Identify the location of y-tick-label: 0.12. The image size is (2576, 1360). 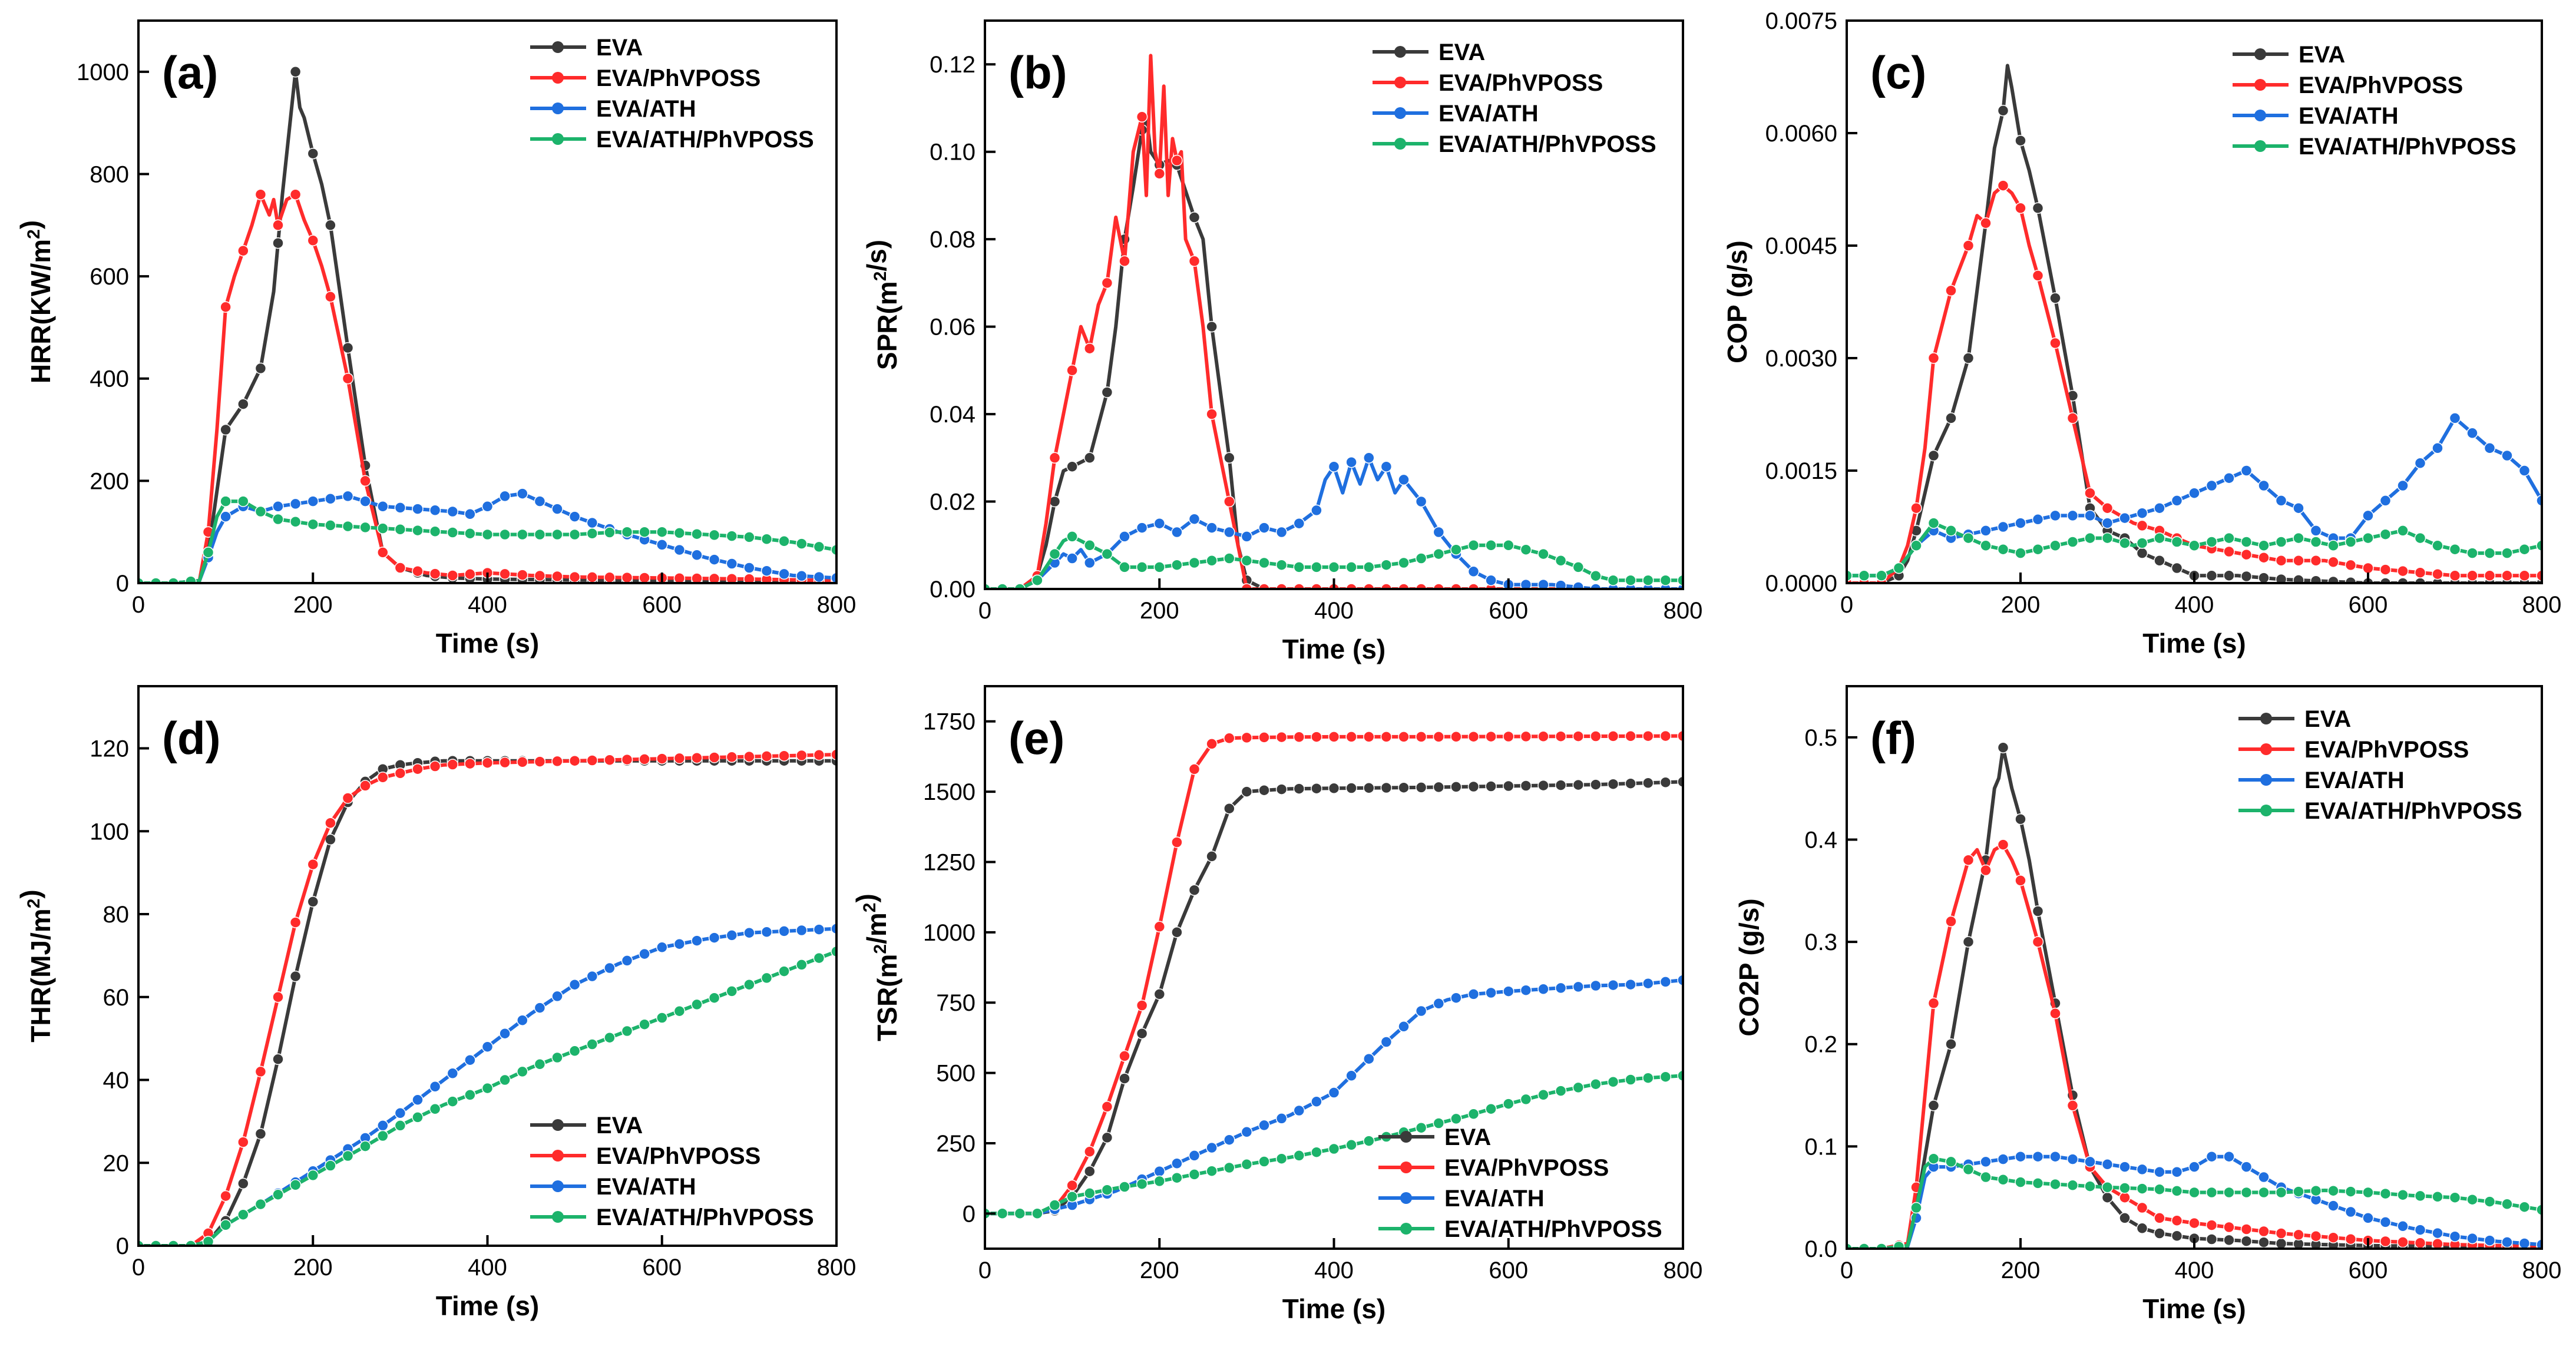
(952, 65).